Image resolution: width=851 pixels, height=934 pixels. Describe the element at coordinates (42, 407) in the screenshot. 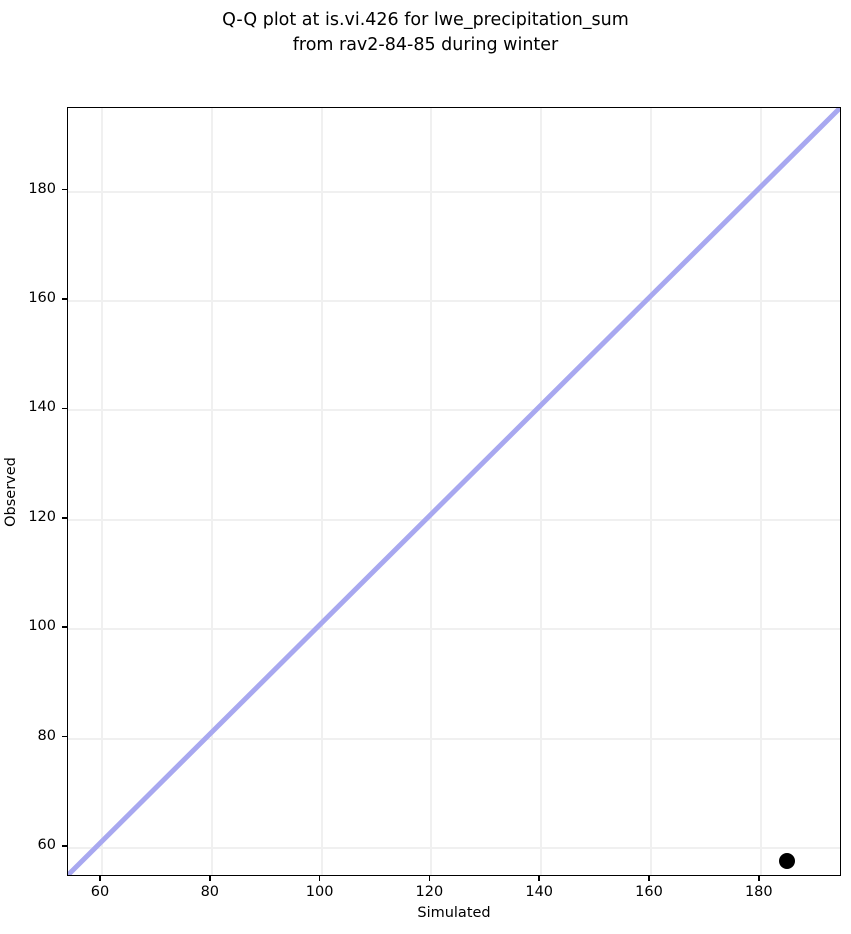

I see `tick-label-y-140: 140` at that location.